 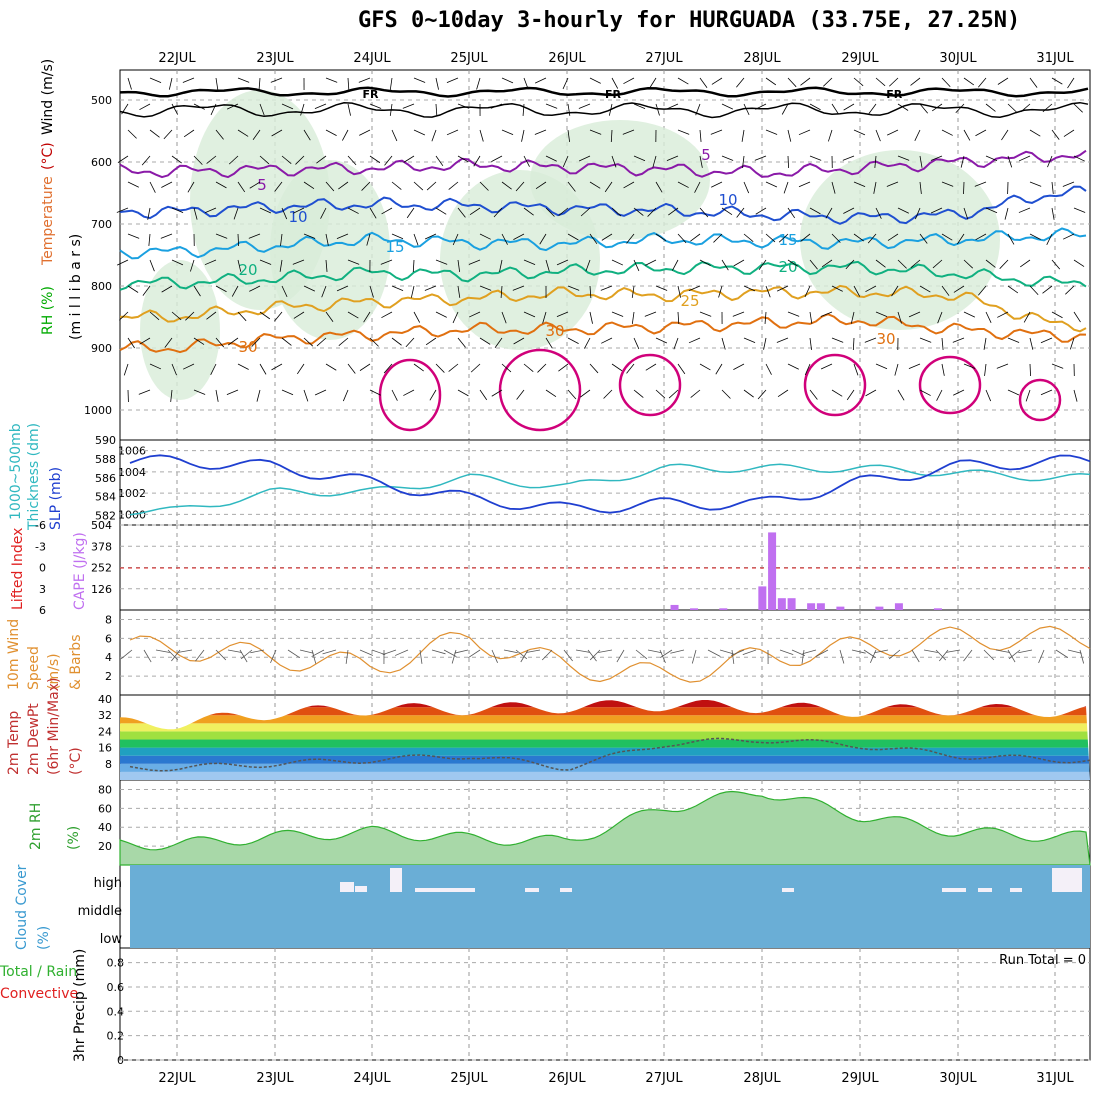 I want to click on cloud-axis-label: Cloud Cover, so click(x=22, y=907).